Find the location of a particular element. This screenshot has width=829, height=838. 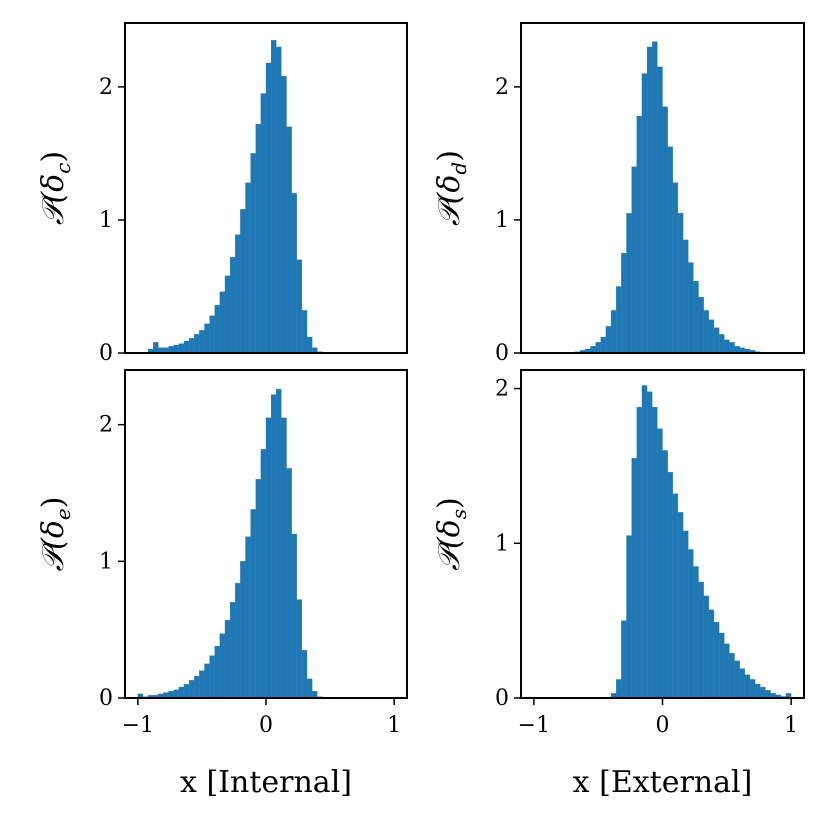

ylabel-d: 𝒫(δd) is located at coordinates (451, 188).